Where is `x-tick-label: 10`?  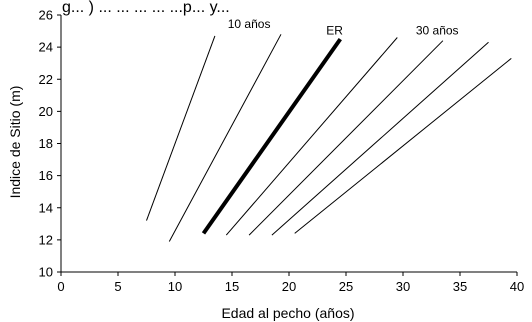 x-tick-label: 10 is located at coordinates (175, 286).